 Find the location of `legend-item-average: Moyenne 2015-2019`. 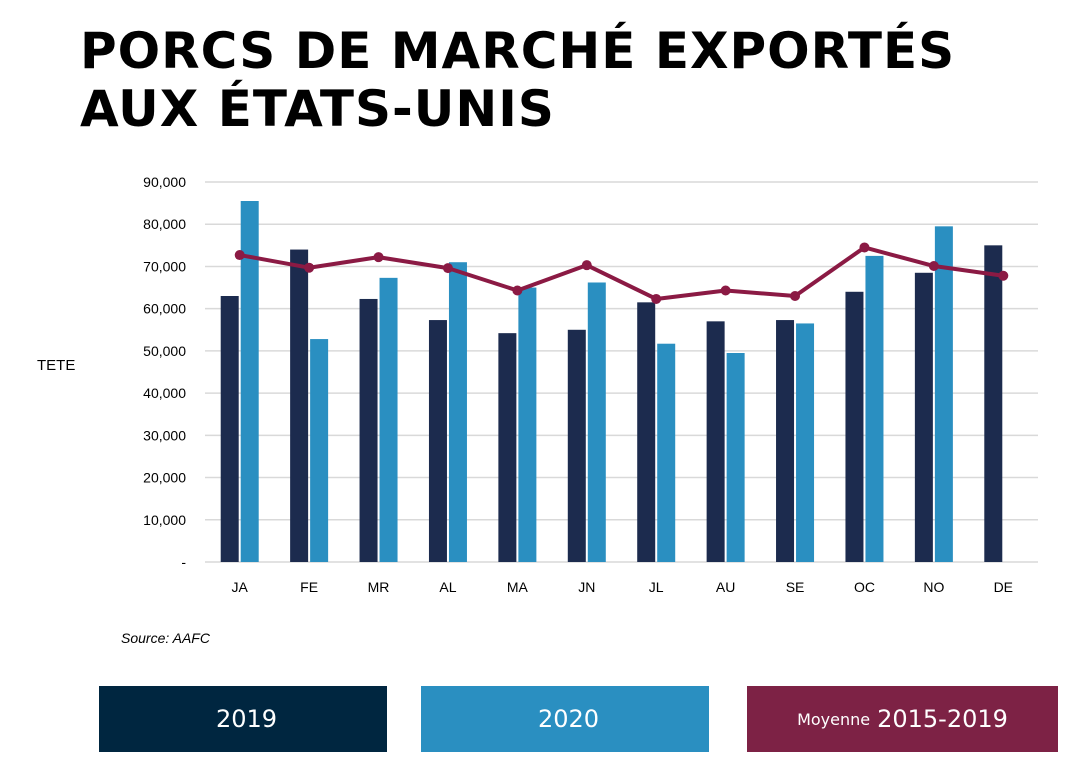

legend-item-average: Moyenne 2015-2019 is located at coordinates (902, 719).